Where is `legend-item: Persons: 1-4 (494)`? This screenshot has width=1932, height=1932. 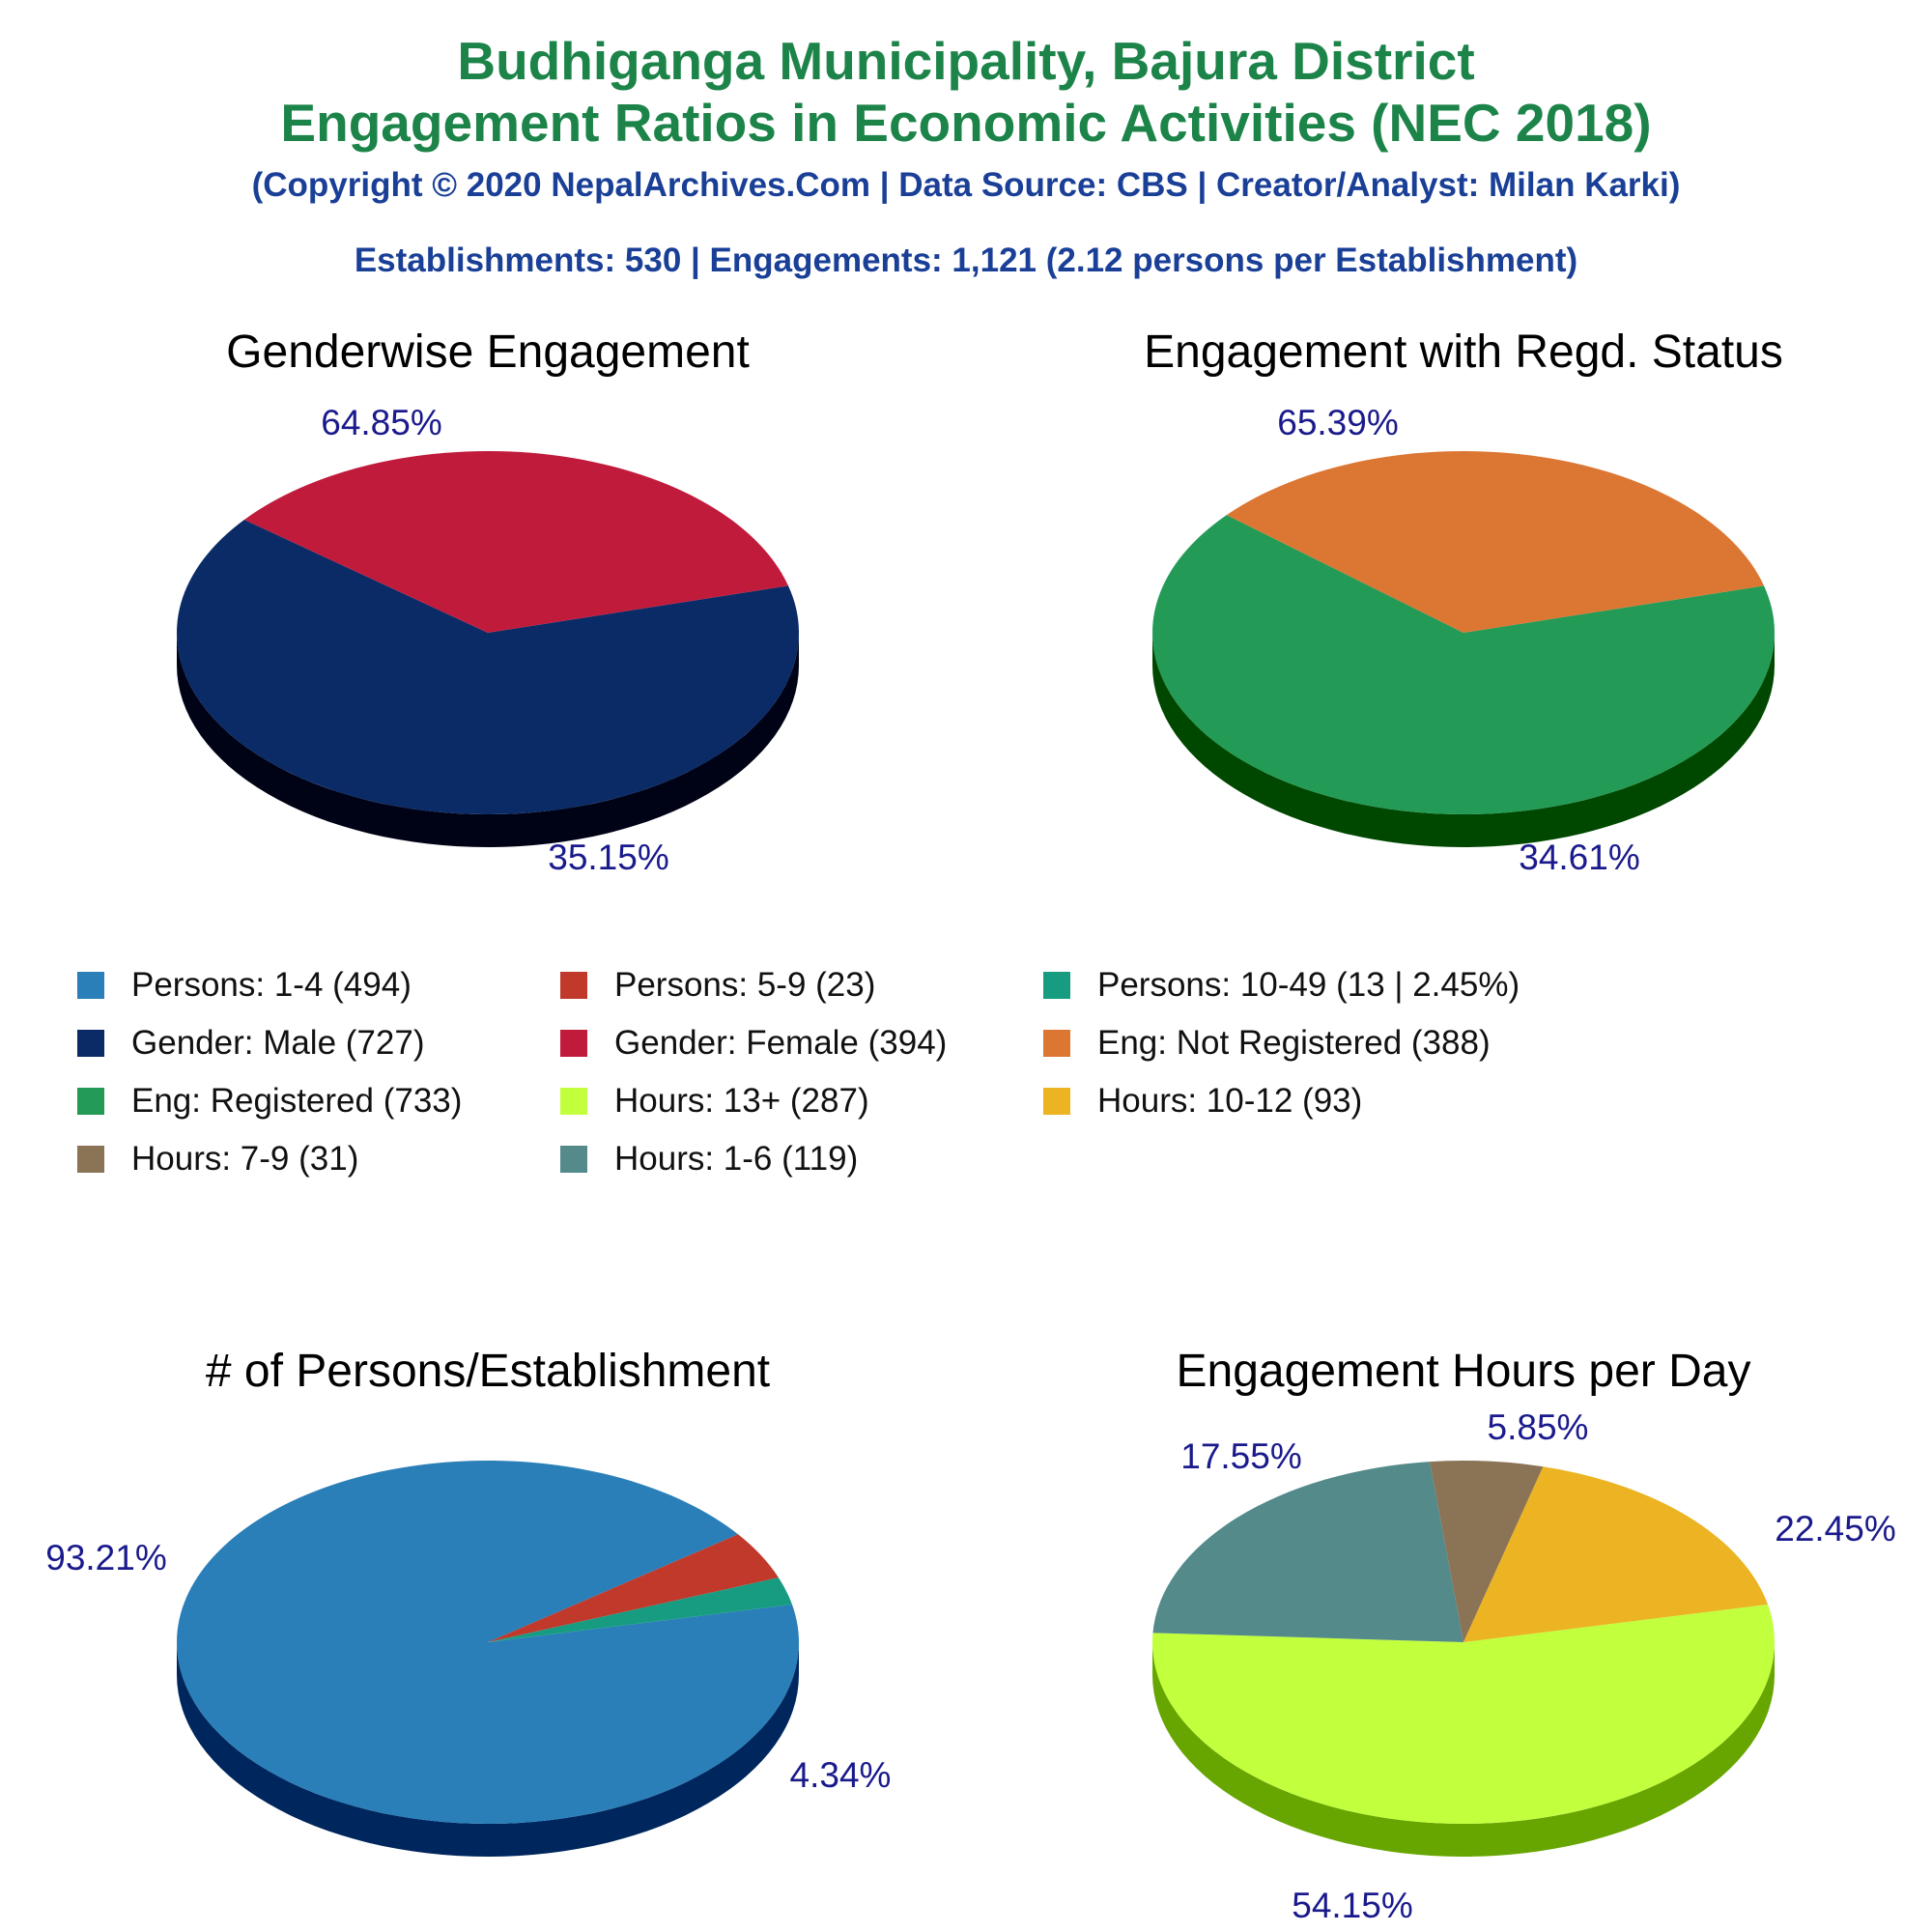
legend-item: Persons: 1-4 (494) is located at coordinates (244, 985).